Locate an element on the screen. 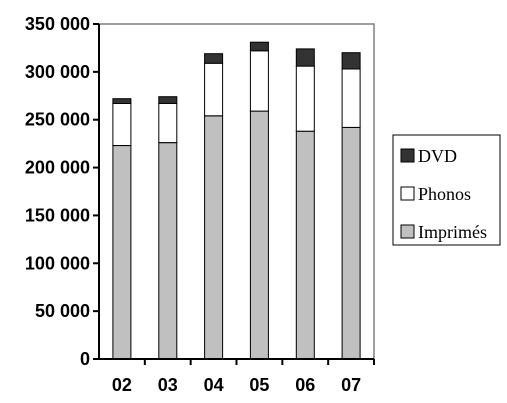  x-tick-label: 04 is located at coordinates (214, 385).